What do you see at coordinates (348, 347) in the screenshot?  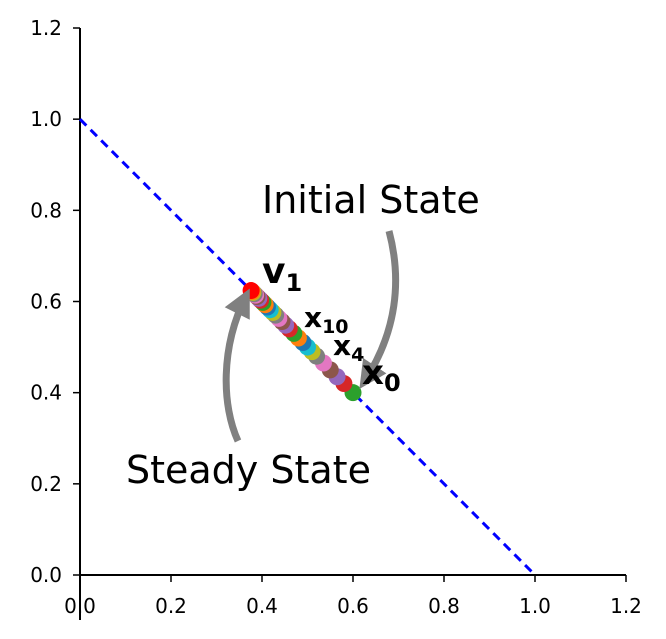 I see `label-x4: x4` at bounding box center [348, 347].